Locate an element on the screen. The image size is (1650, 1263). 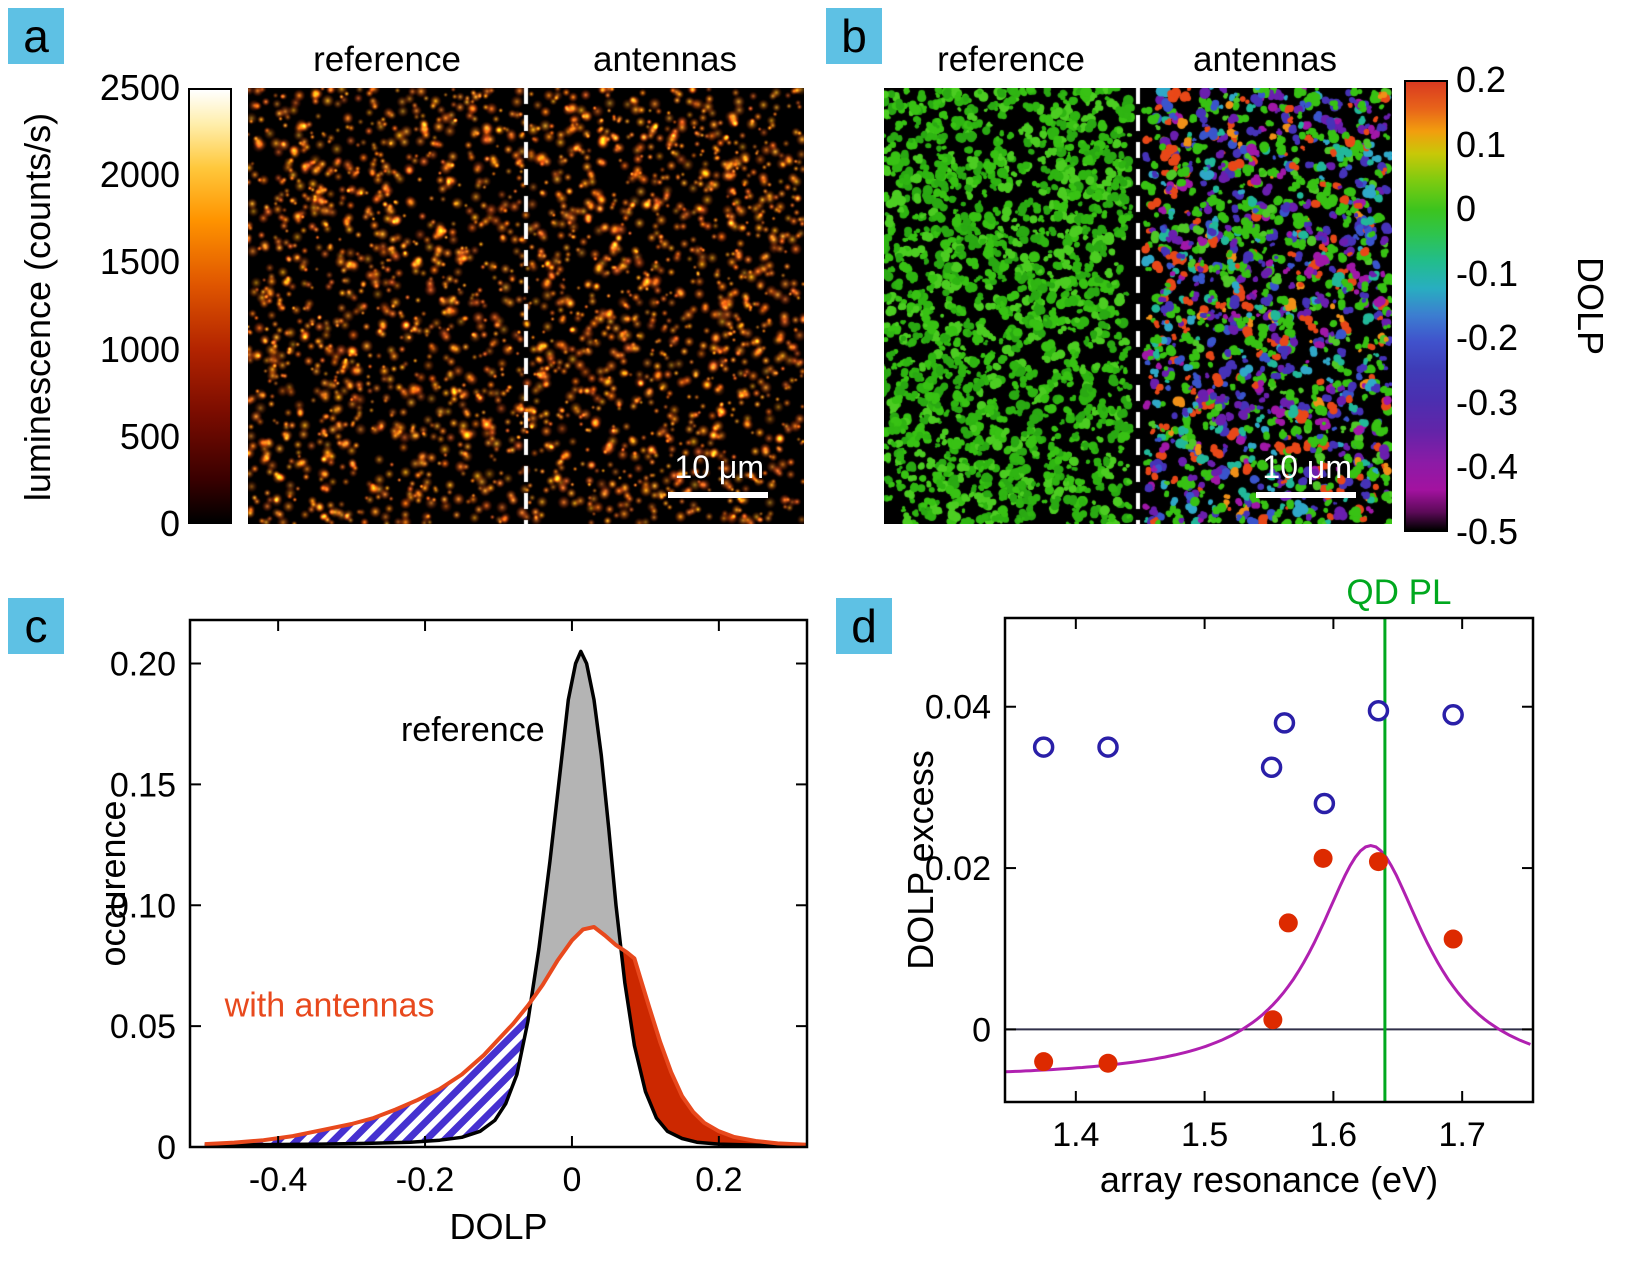
colorbar-tick-label: 500 is located at coordinates (149, 436).